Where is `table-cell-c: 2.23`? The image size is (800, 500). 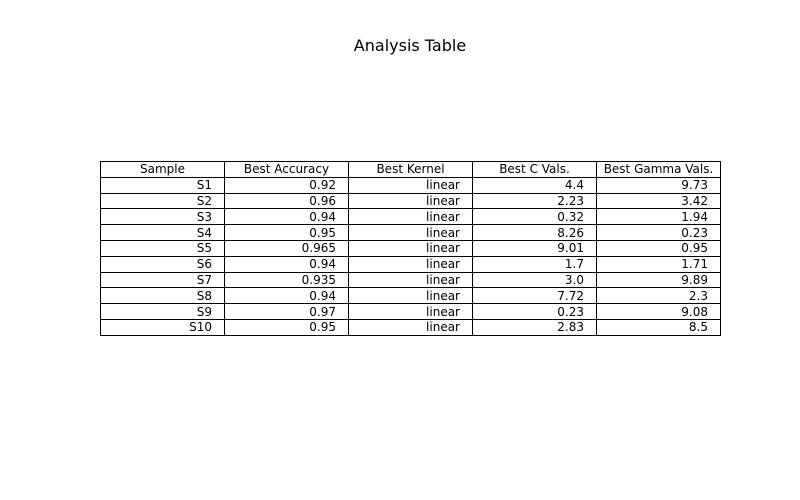
table-cell-c: 2.23 is located at coordinates (534, 201).